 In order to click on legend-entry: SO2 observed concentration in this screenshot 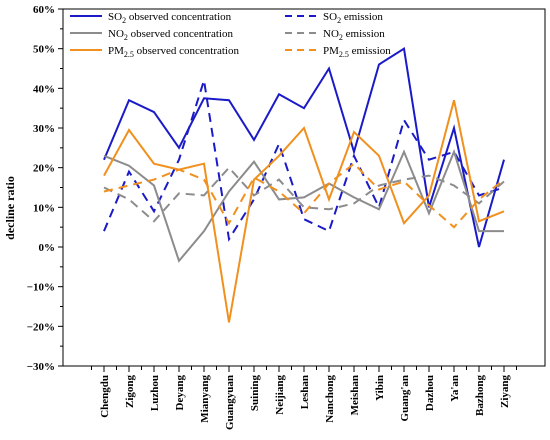, I will do `click(170, 18)`.